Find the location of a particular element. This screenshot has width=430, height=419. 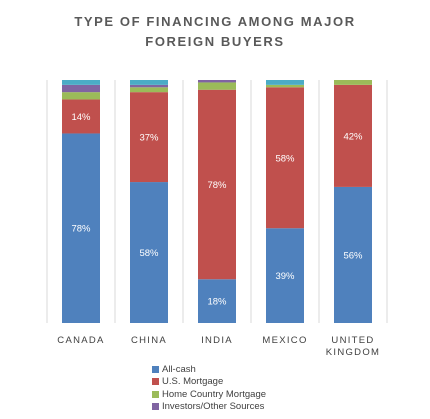

data-label-u-s-mortgage-china: 37% is located at coordinates (149, 138).